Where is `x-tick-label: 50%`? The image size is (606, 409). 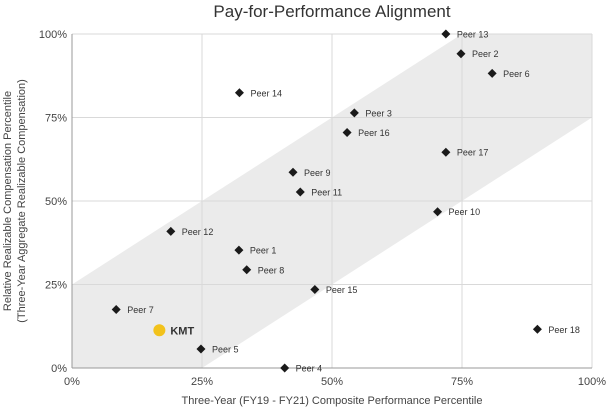 x-tick-label: 50% is located at coordinates (332, 382).